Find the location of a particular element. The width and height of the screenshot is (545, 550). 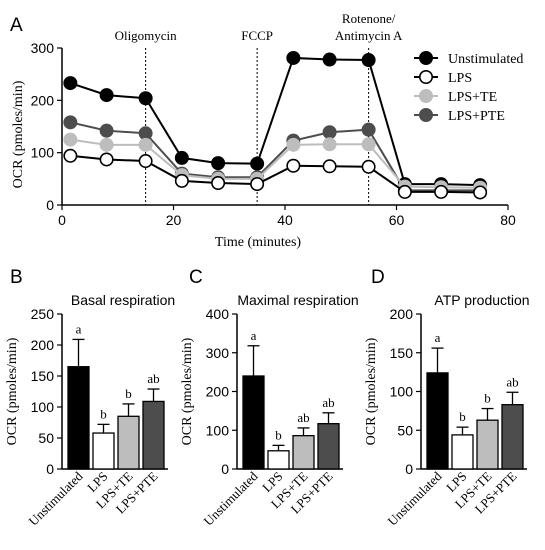

series-line-lps-te is located at coordinates (275, 163).